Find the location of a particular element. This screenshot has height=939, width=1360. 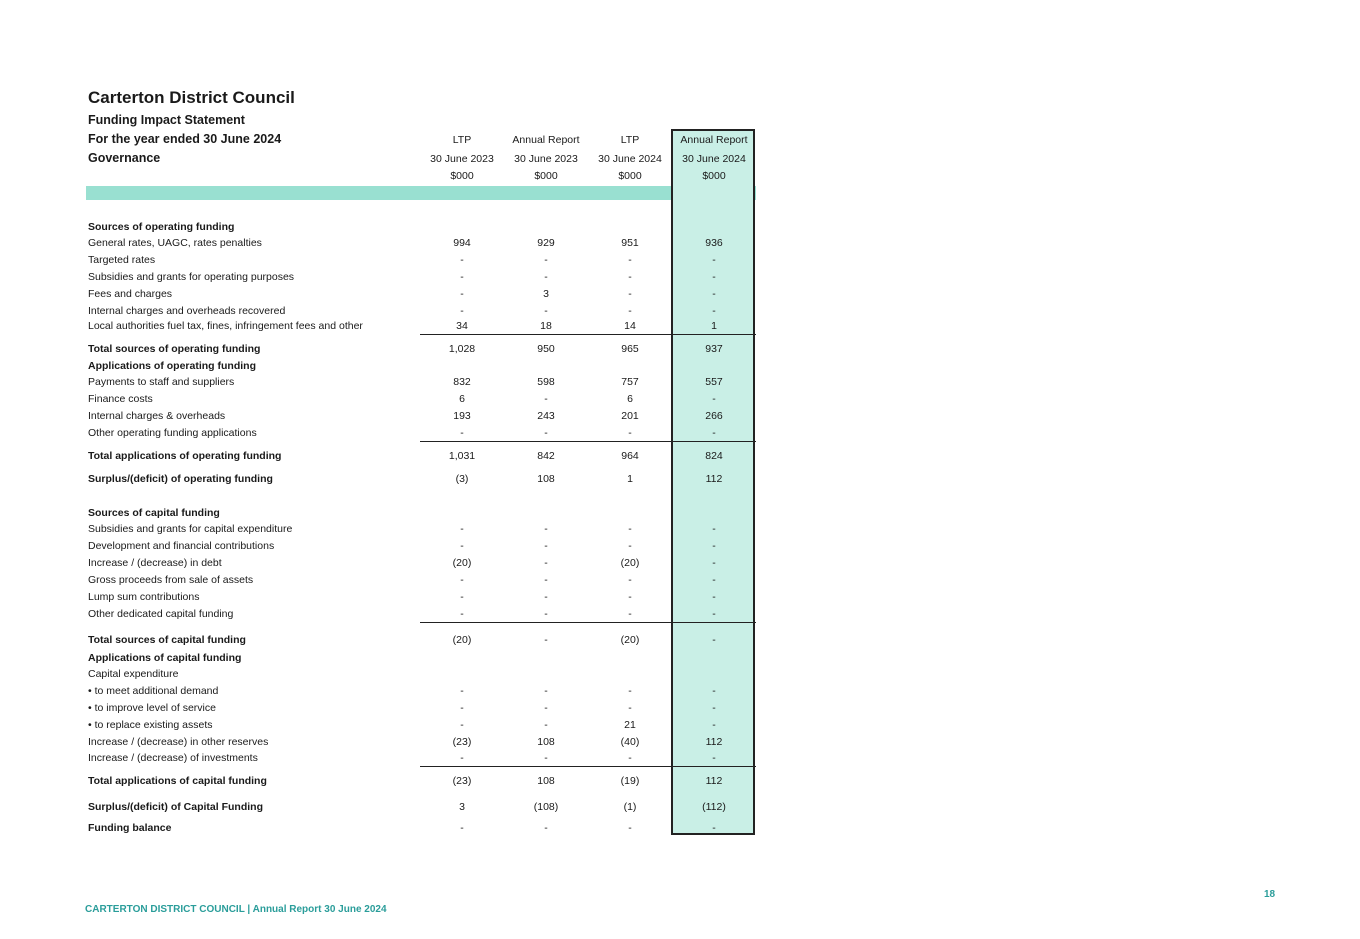

row-label: Fees and charges is located at coordinates (130, 294).